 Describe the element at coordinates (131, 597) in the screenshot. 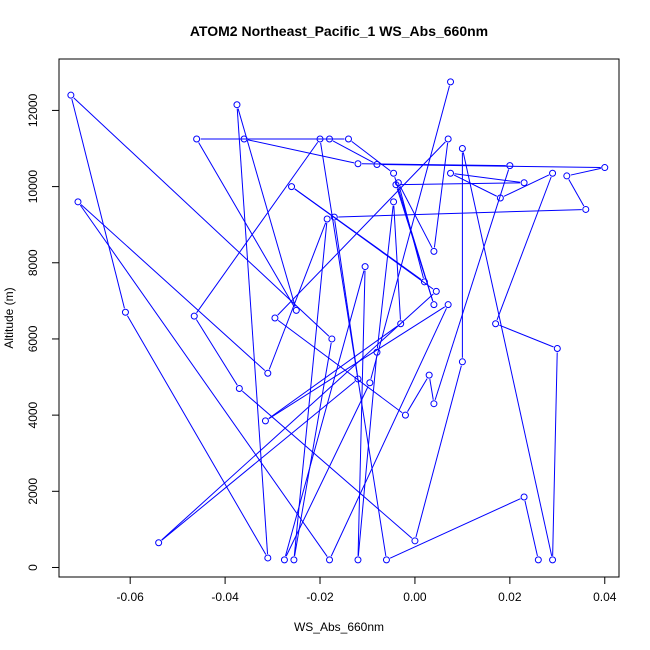

I see `x-tick-label: -0.06` at that location.